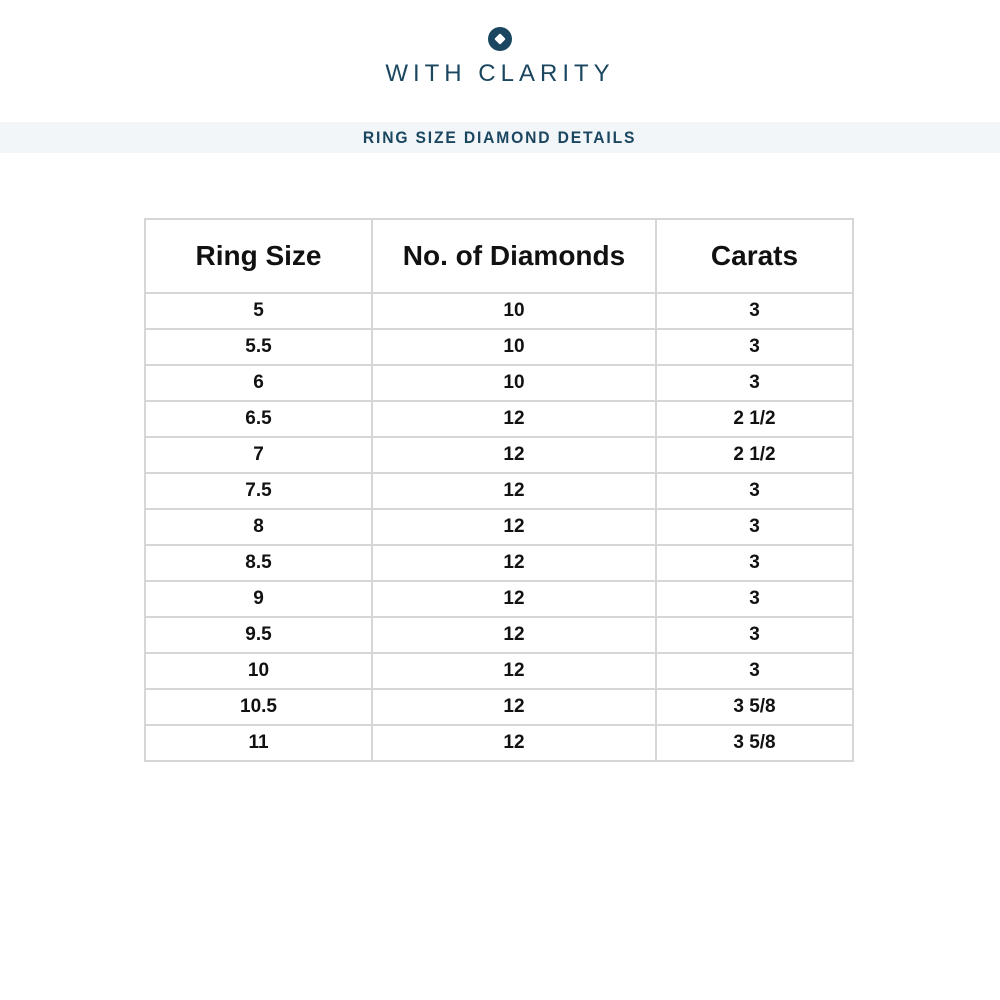 The height and width of the screenshot is (1000, 1000). Describe the element at coordinates (514, 256) in the screenshot. I see `column-header-no-of-diamonds: No. of Diamonds` at that location.